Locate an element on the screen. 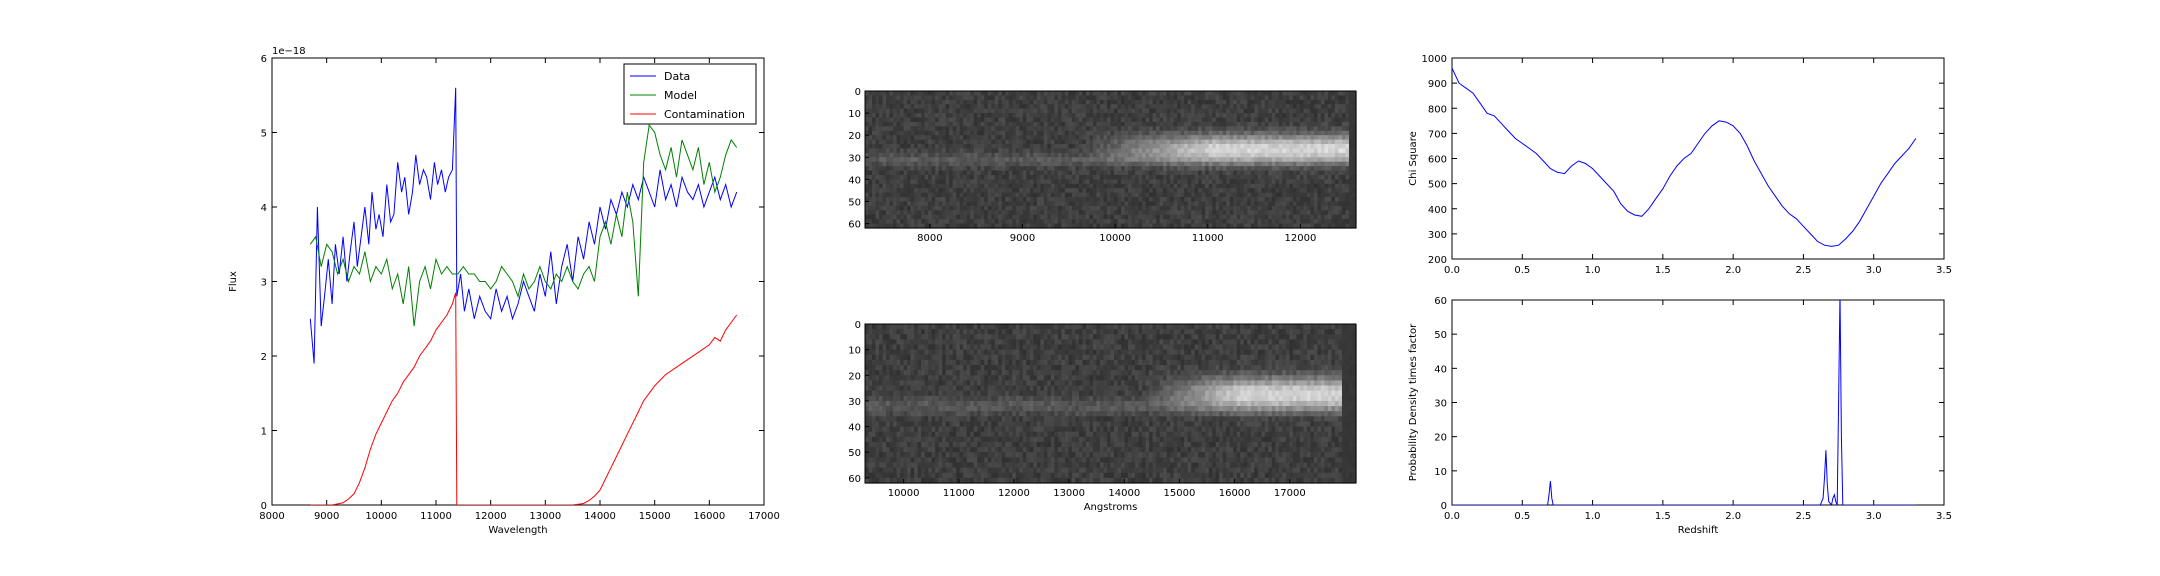  image-top-image: 8000 9000 10000 11000 12000 0 10 20 30 40 50 60 is located at coordinates (1102, 165).